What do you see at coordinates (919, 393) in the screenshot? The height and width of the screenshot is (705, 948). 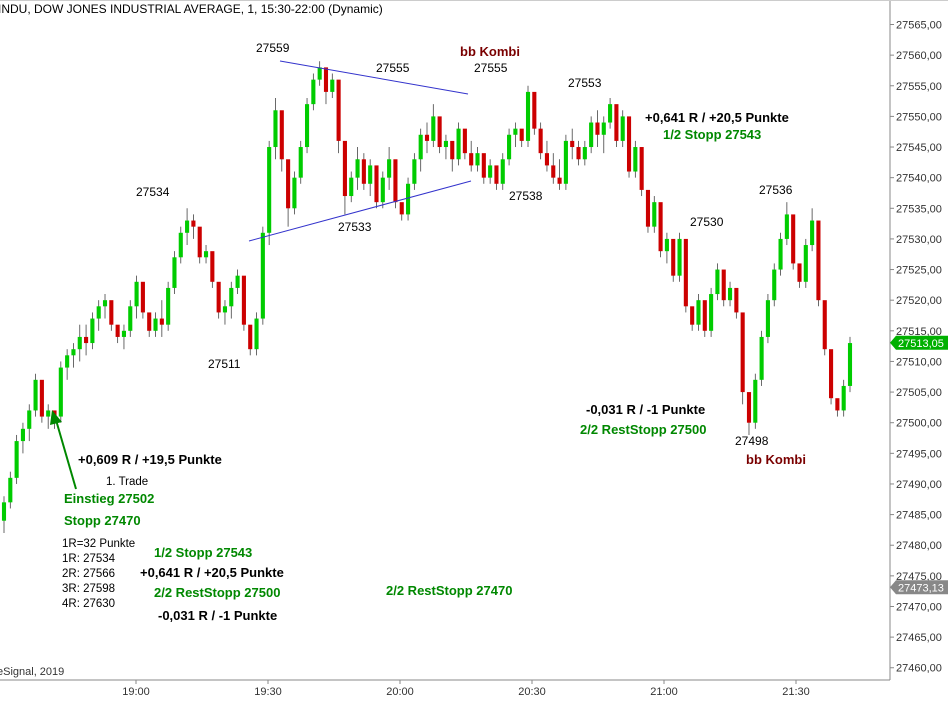 I see `y-tick-label: 27505,00` at bounding box center [919, 393].